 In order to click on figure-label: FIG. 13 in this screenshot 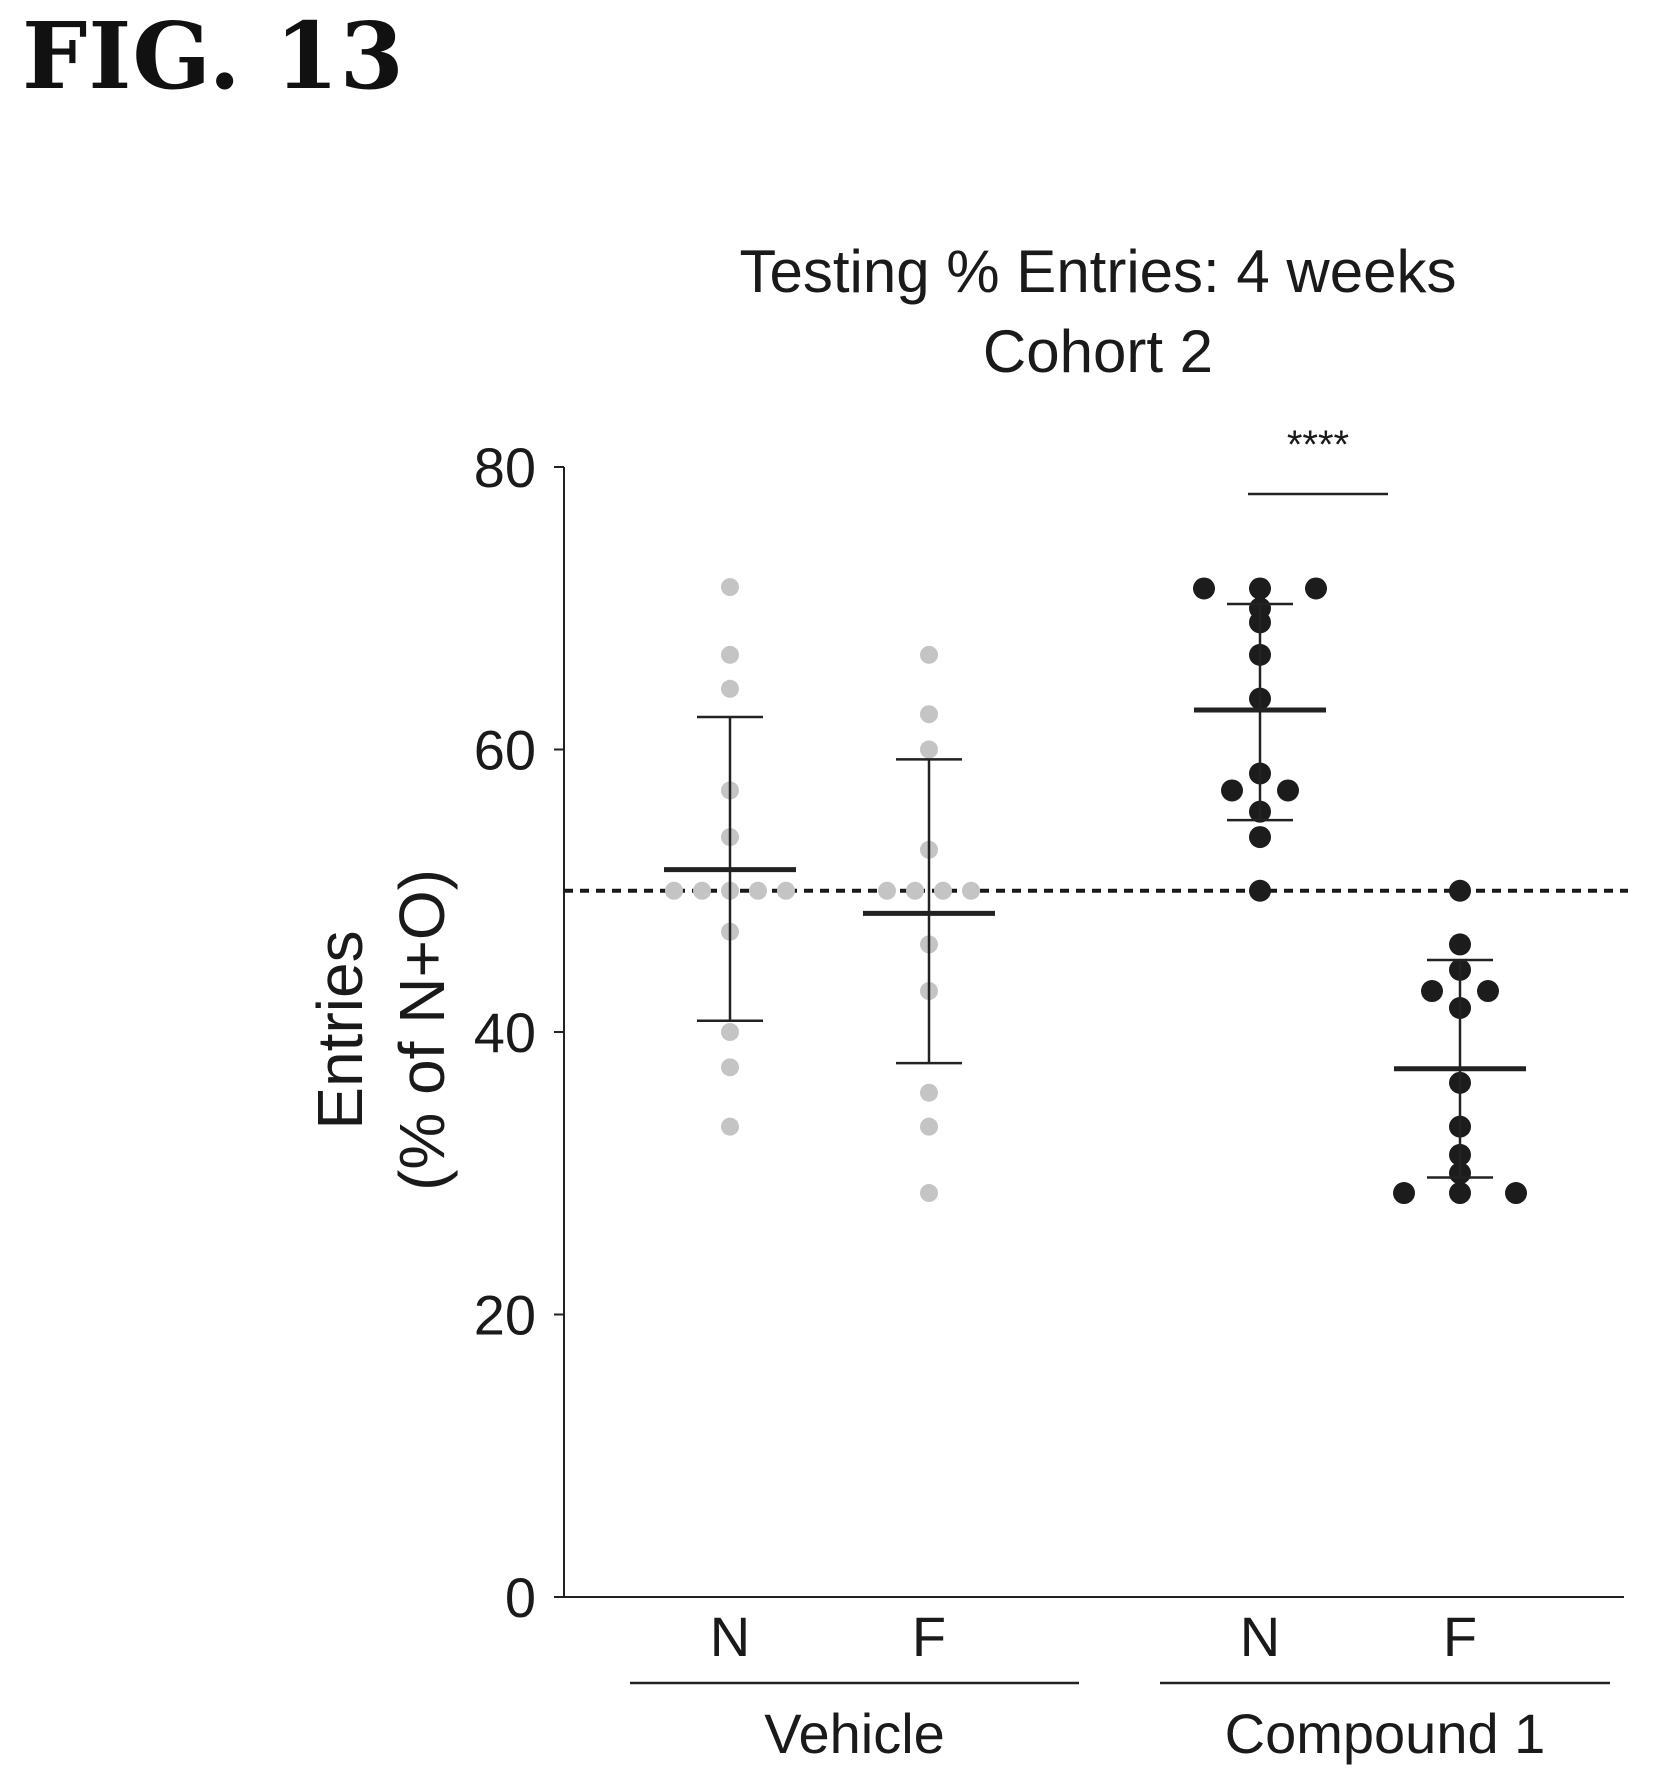, I will do `click(213, 56)`.